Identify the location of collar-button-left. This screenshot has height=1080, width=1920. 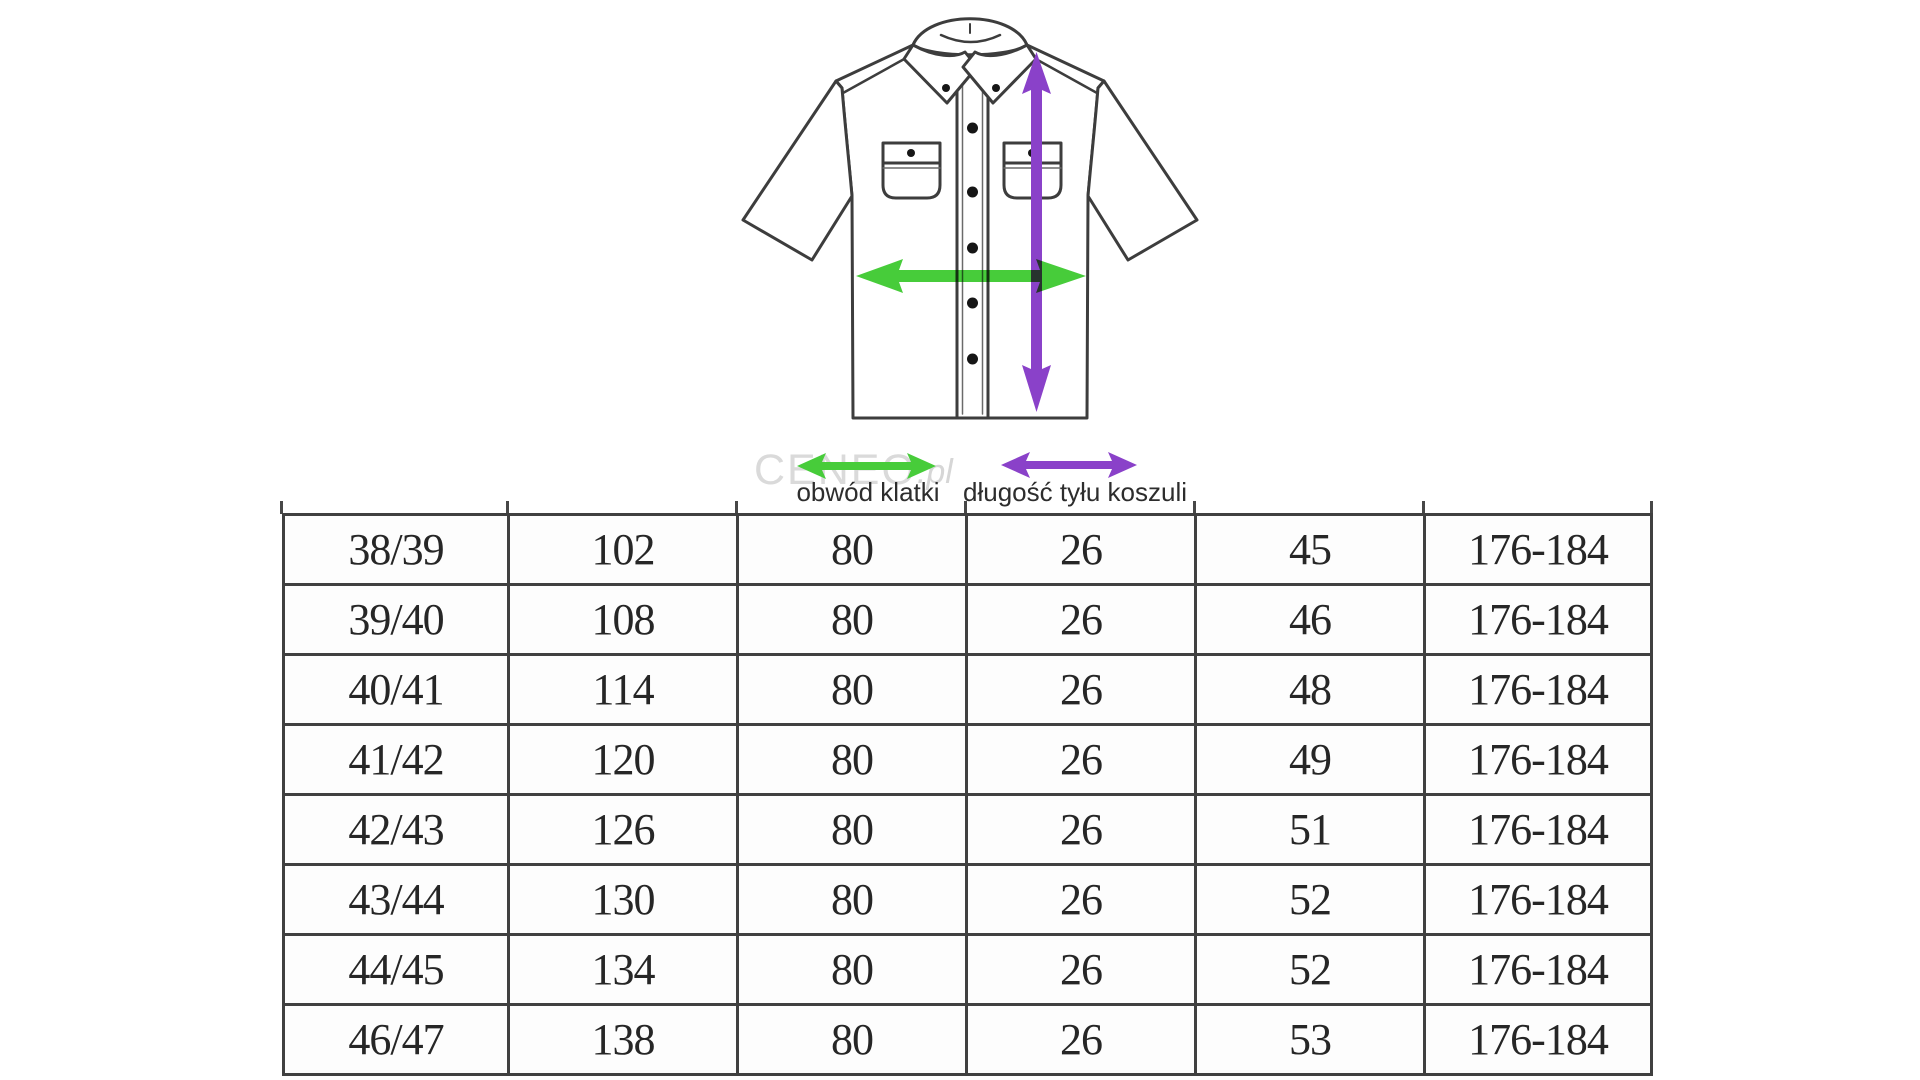
(946, 88).